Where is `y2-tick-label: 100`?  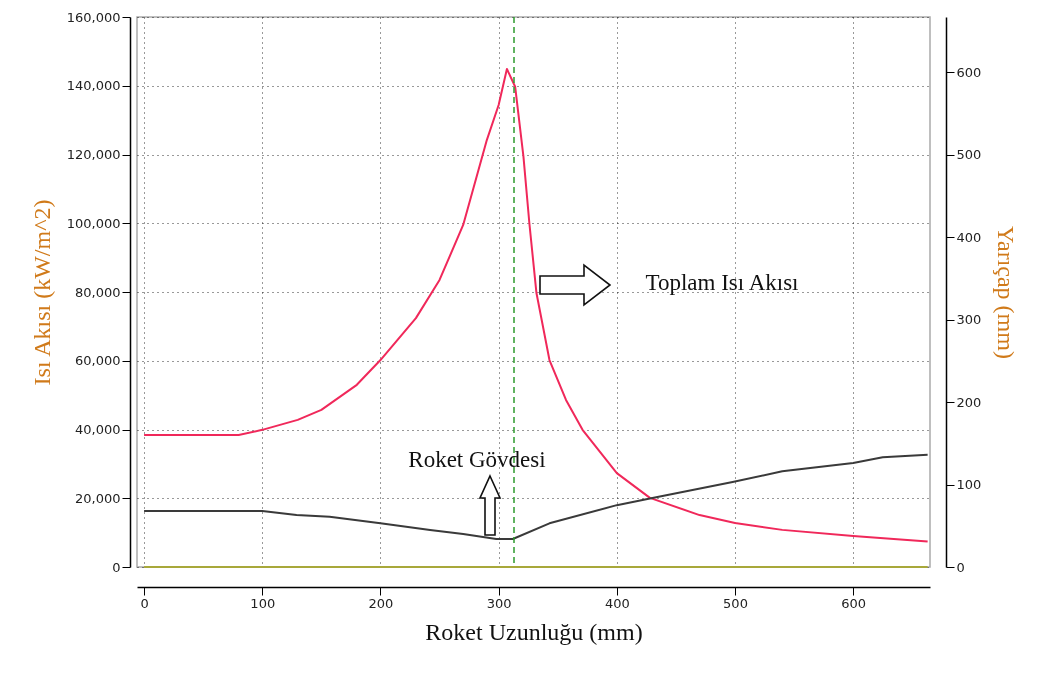 y2-tick-label: 100 is located at coordinates (969, 485).